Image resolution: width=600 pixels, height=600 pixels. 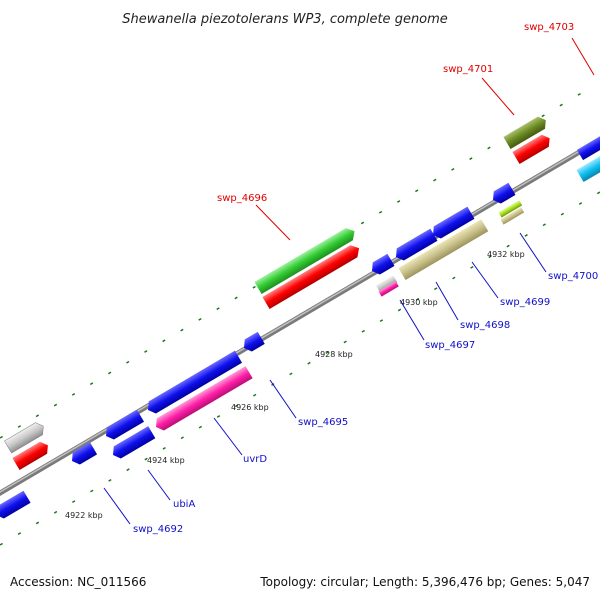 I want to click on gene-label: swp_4696, so click(x=242, y=198).